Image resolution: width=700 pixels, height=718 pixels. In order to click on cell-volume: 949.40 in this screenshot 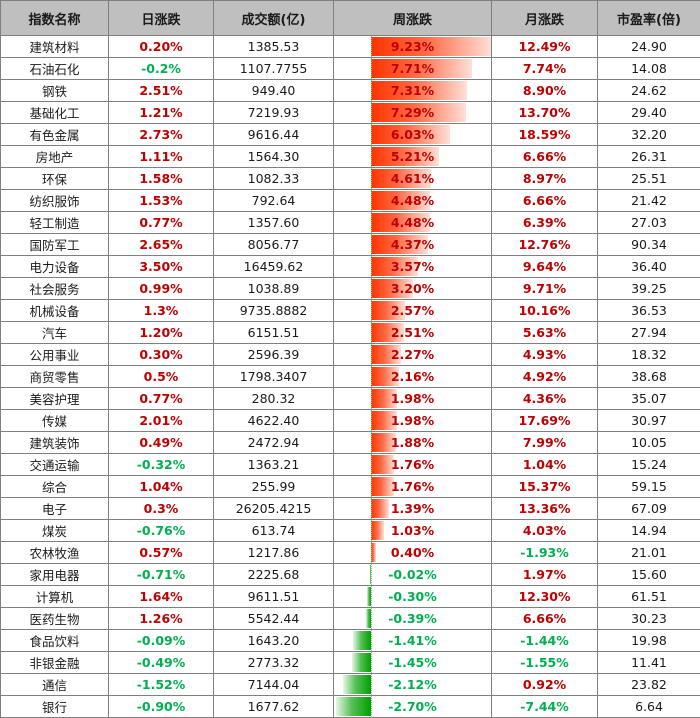, I will do `click(274, 91)`.